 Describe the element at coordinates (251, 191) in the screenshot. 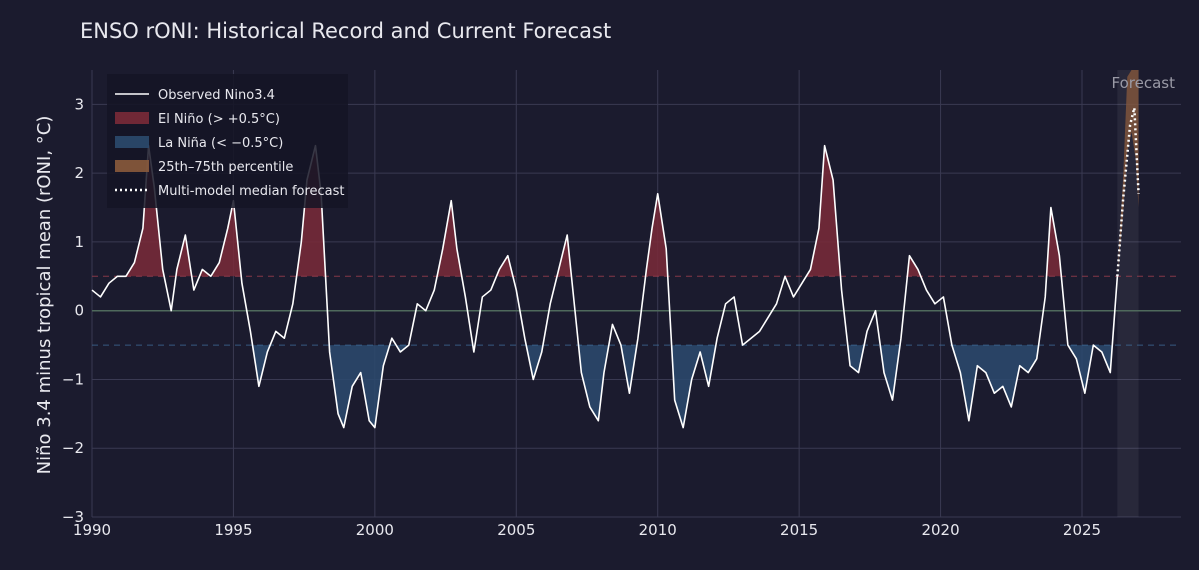

I see `legend-item-label: Multi-model median forecast` at that location.